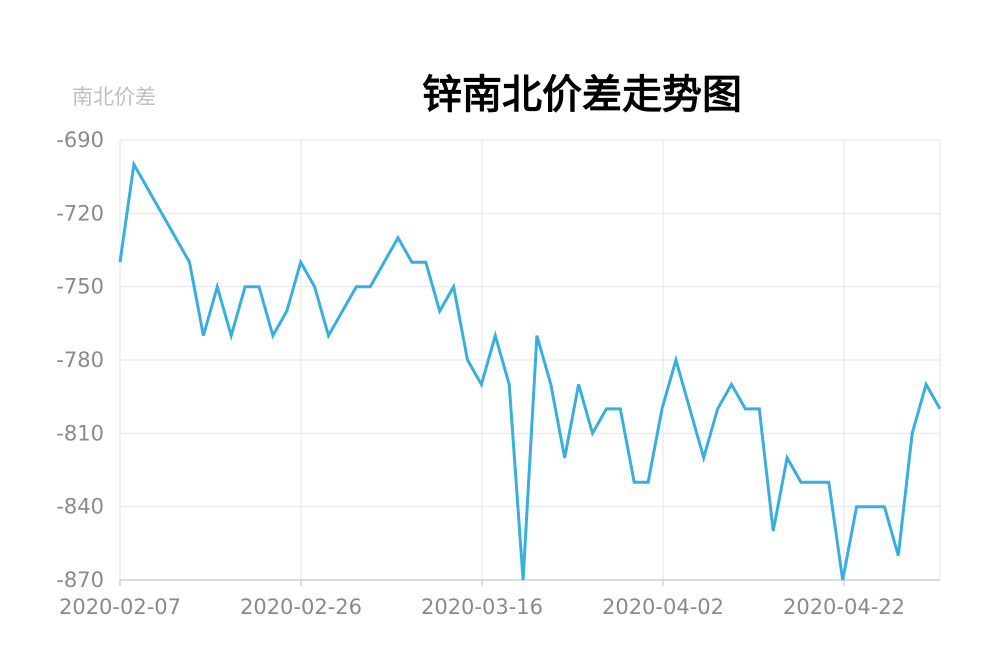  Describe the element at coordinates (582, 95) in the screenshot. I see `chart-title: 锌南北价差走势图` at that location.